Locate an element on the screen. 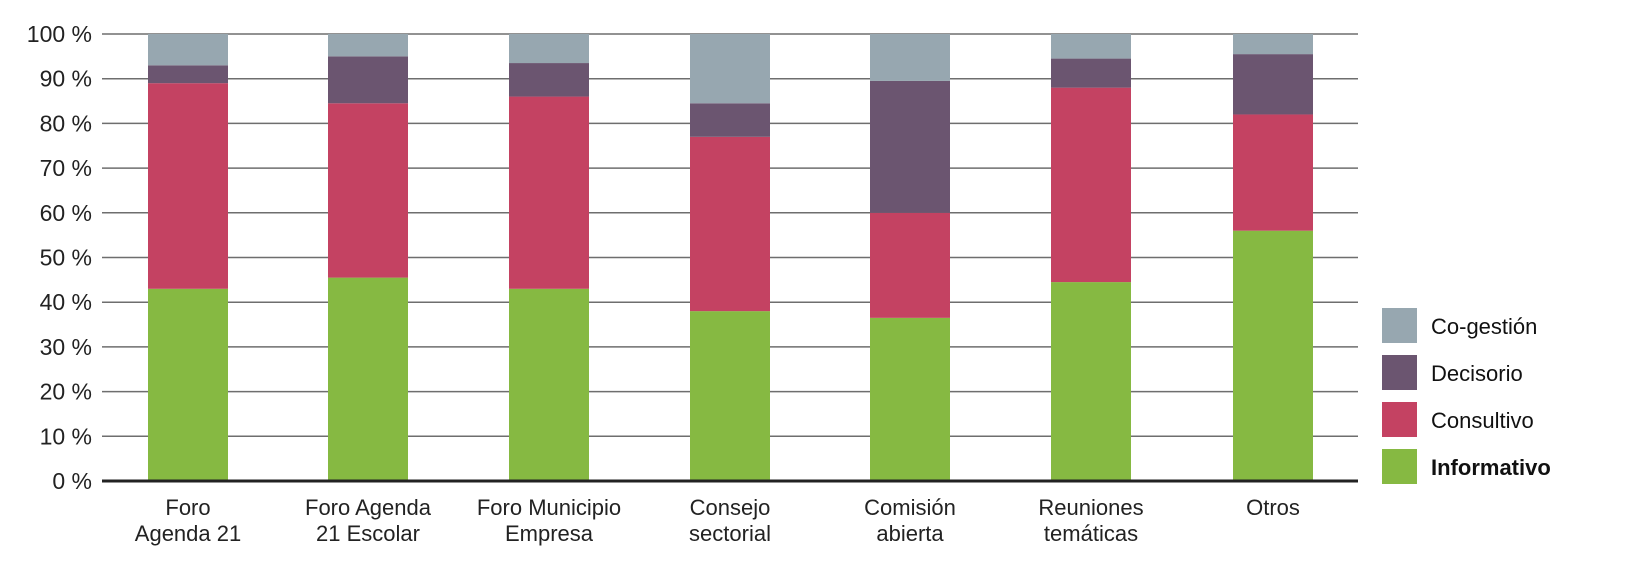 The width and height of the screenshot is (1632, 570). x-category-label: Agenda 21 is located at coordinates (188, 533).